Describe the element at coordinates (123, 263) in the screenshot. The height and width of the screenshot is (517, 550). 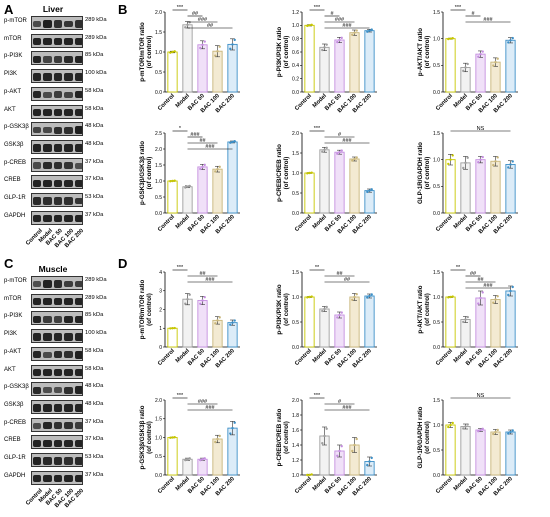
I see `panel-letter-d: D` at that location.